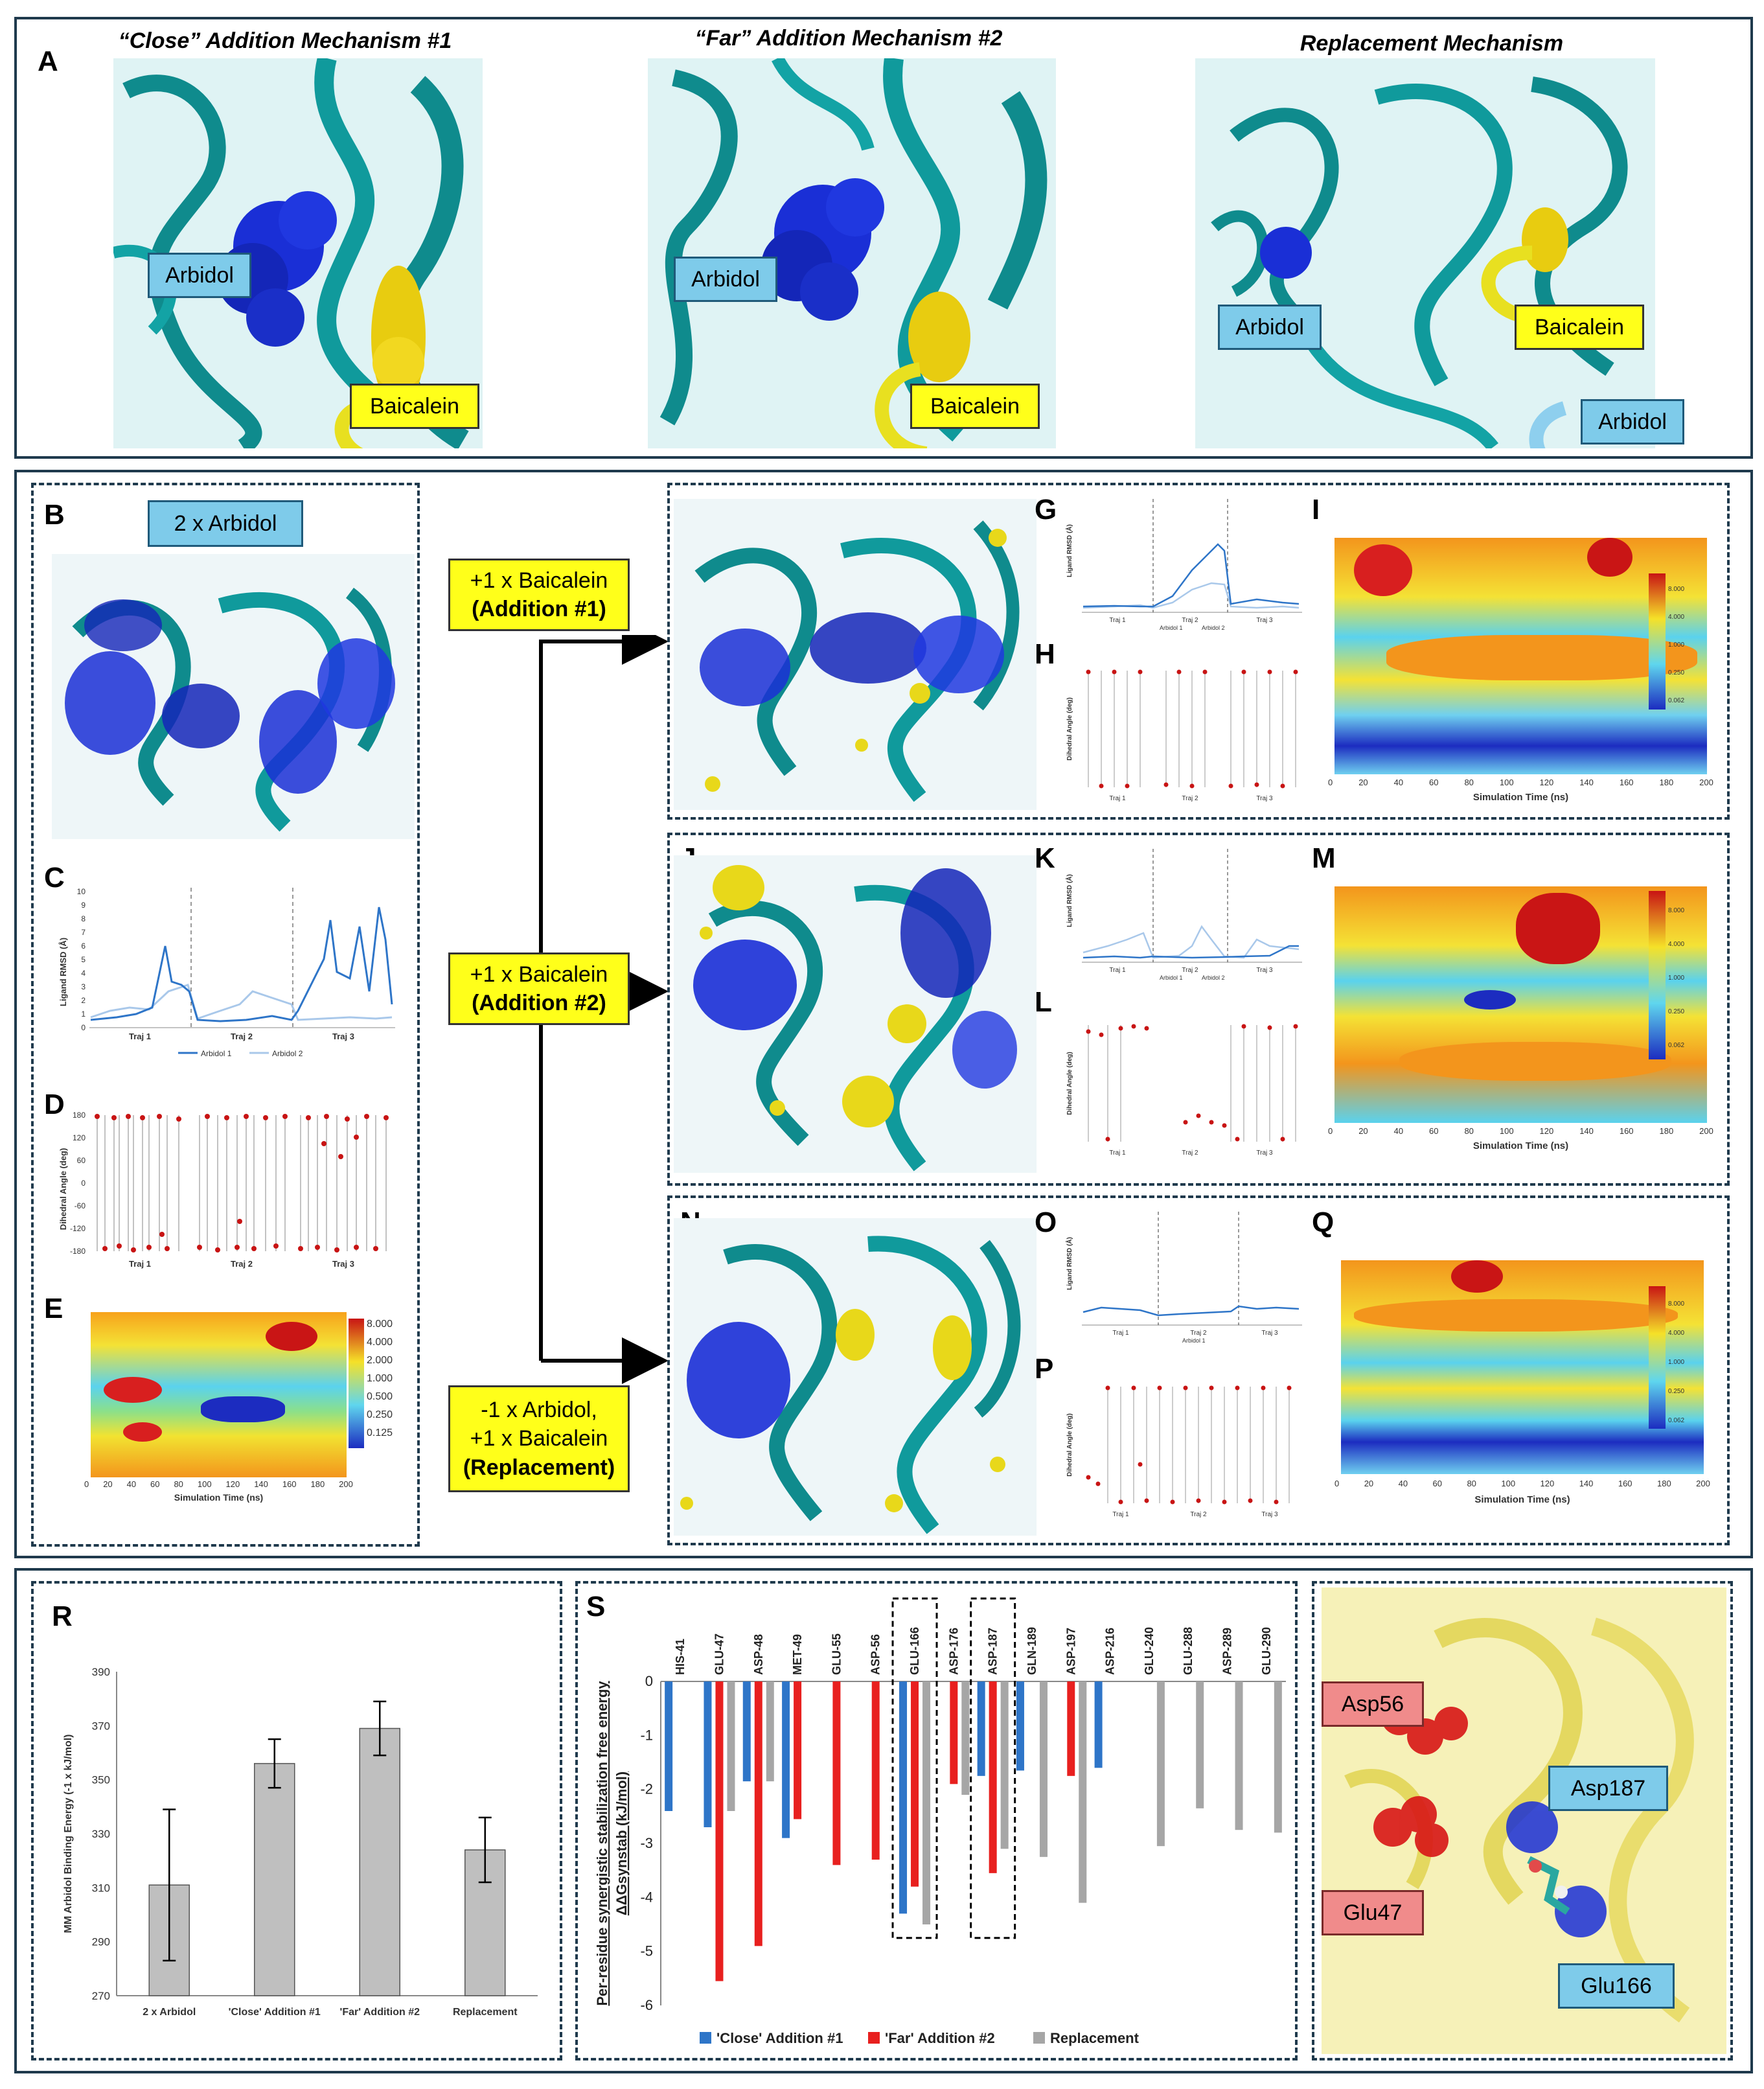 The height and width of the screenshot is (2089, 1764). What do you see at coordinates (101, 1996) in the screenshot?
I see `r-y-tick: 270` at bounding box center [101, 1996].